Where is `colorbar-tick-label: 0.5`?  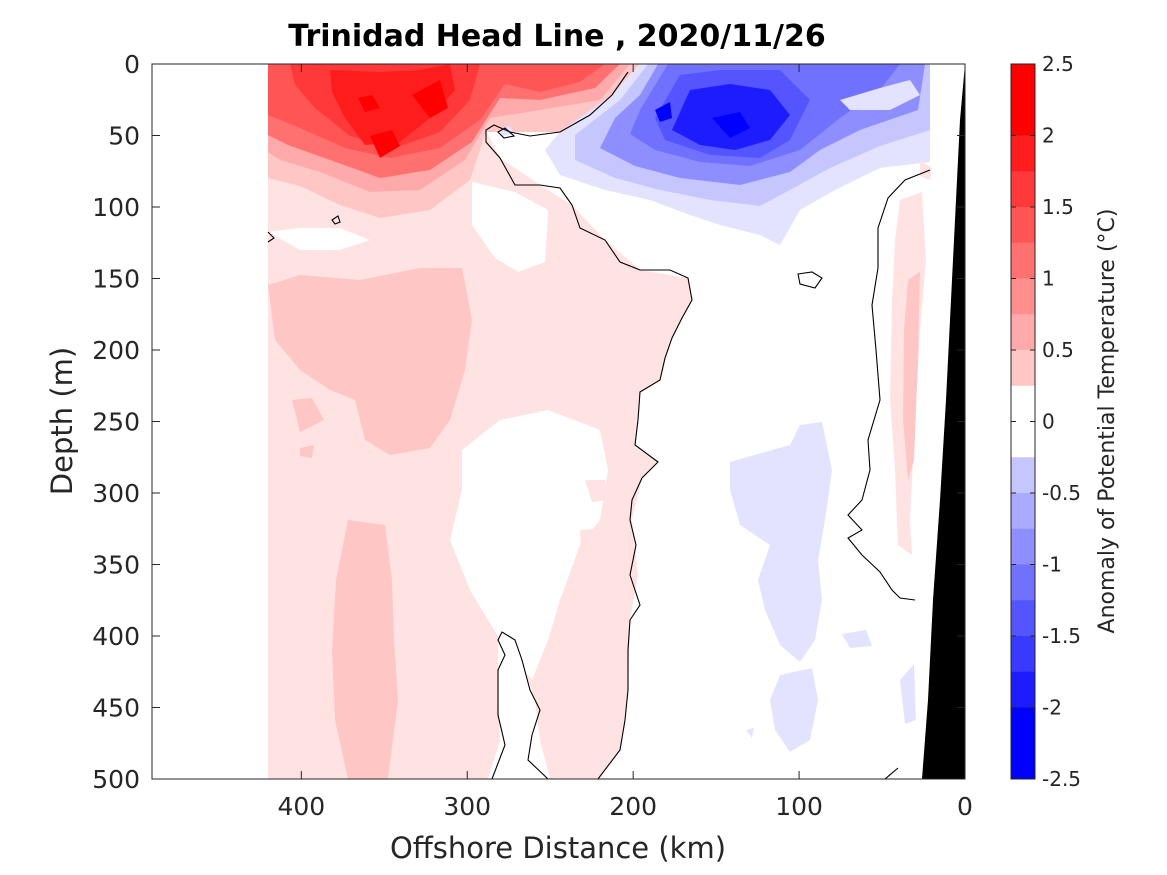
colorbar-tick-label: 0.5 is located at coordinates (1058, 350).